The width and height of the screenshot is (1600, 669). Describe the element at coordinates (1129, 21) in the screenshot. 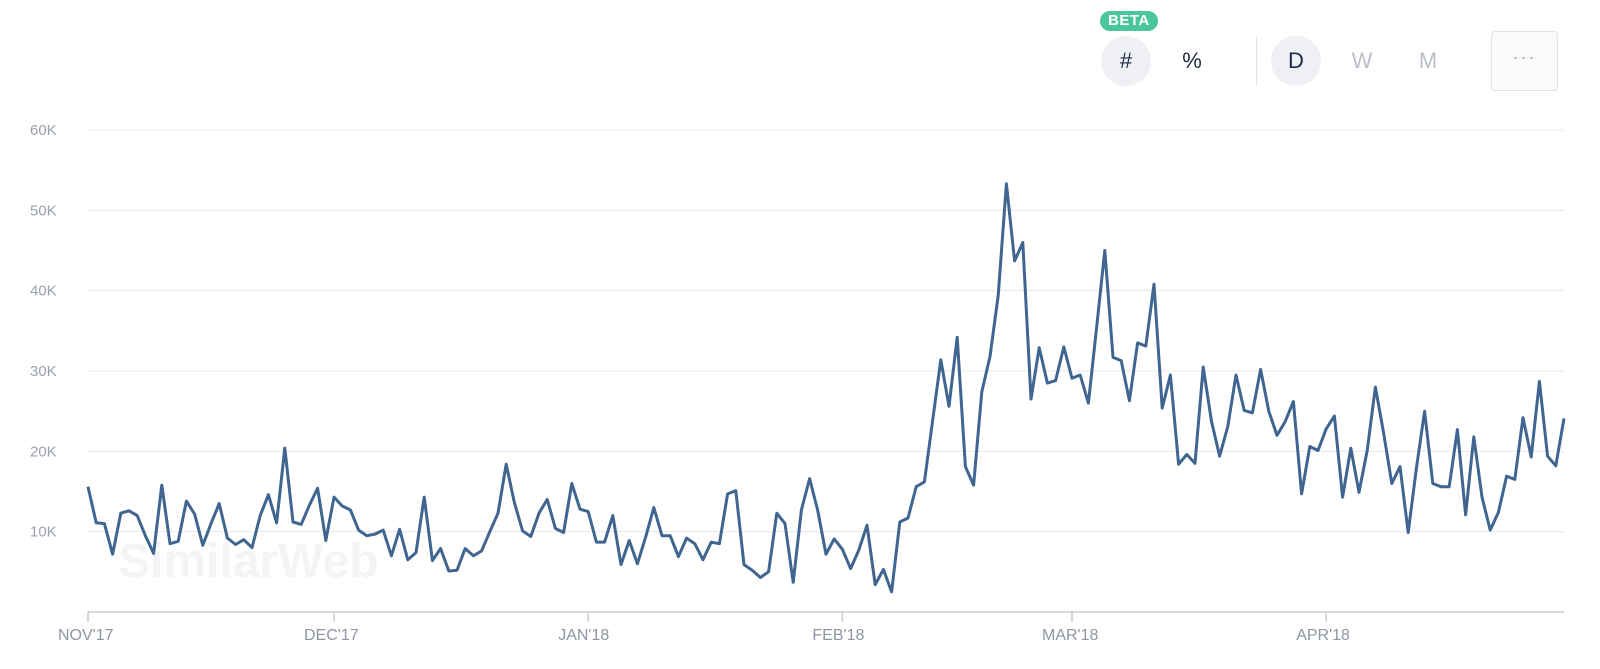

I see `beta-badge: BETA` at that location.